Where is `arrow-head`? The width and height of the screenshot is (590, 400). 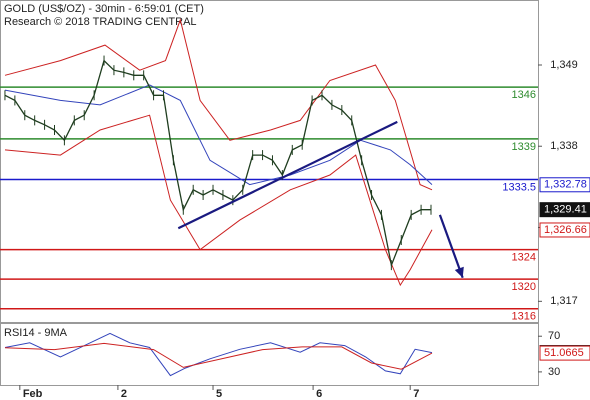
arrow-head is located at coordinates (459, 272).